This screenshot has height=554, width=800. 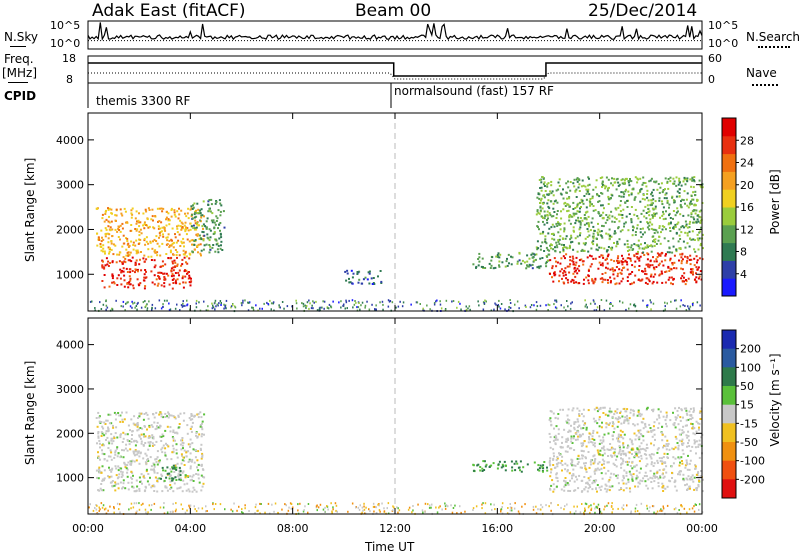 What do you see at coordinates (749, 442) in the screenshot?
I see `colorbar-tick-label: -50` at bounding box center [749, 442].